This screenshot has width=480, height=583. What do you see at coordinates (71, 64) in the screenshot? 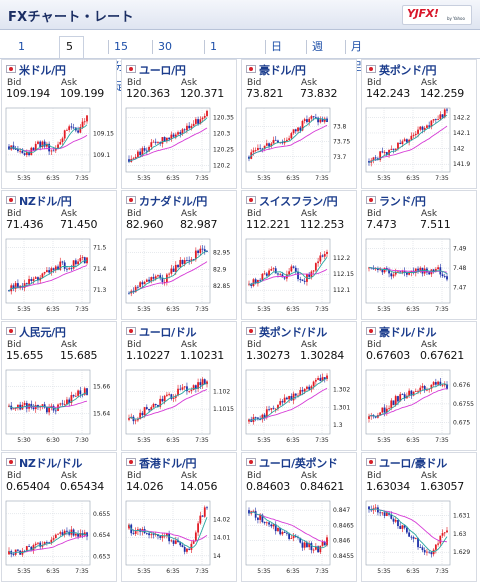
I see `tab-2: 5分足` at bounding box center [71, 64].